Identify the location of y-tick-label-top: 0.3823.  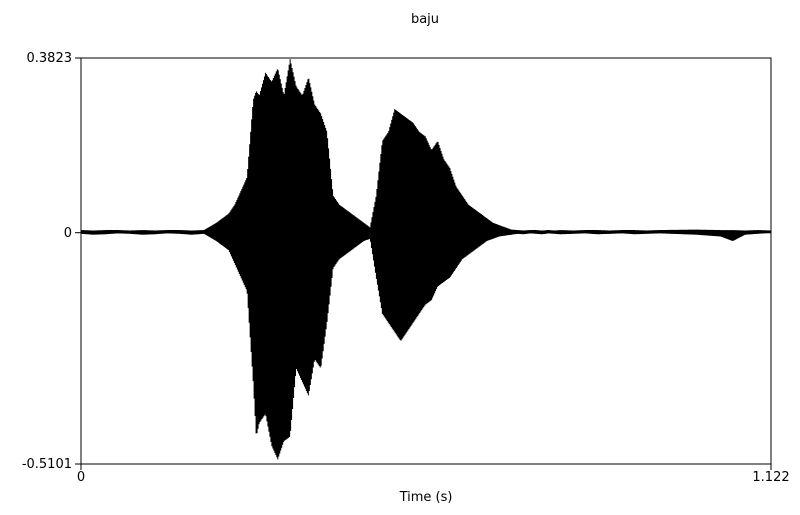
(50, 58).